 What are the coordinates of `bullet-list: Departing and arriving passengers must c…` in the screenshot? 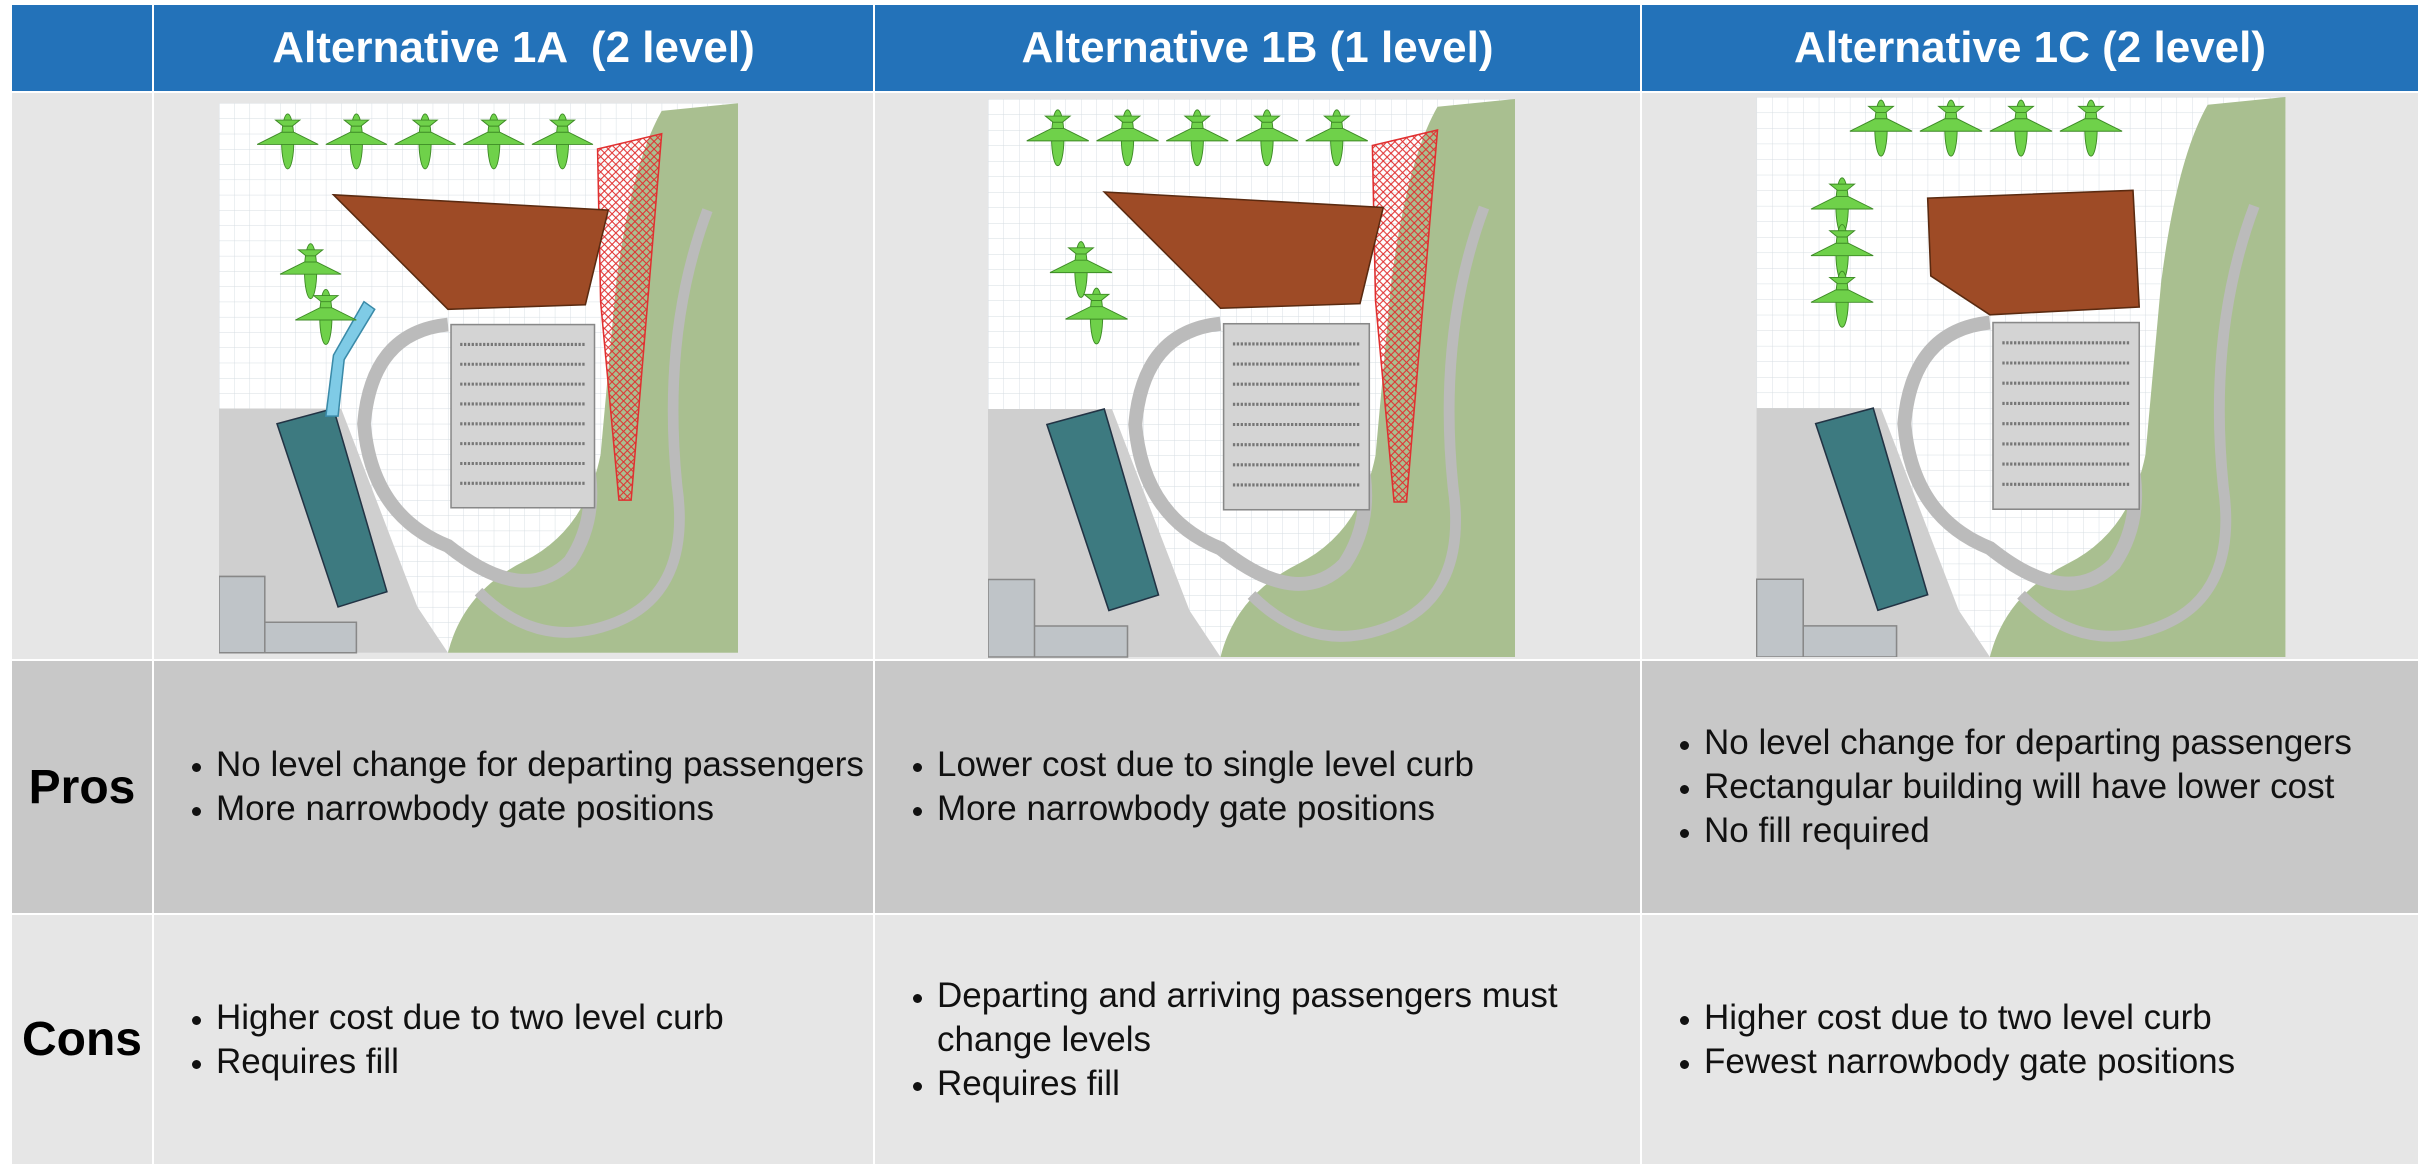 It's located at (1257, 1040).